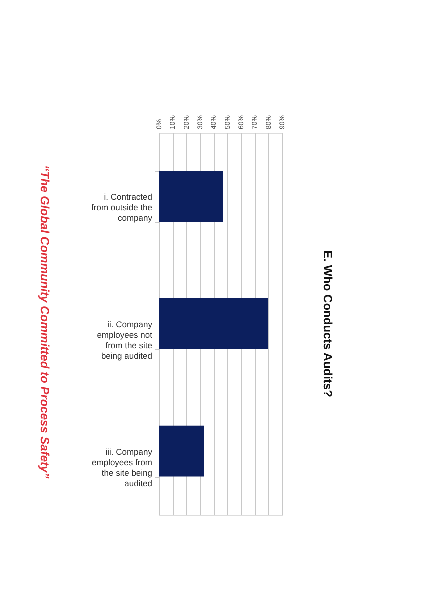 This screenshot has width=436, height=615. What do you see at coordinates (123, 208) in the screenshot?
I see `y-tick-label: i. Contracted from outside the company` at bounding box center [123, 208].